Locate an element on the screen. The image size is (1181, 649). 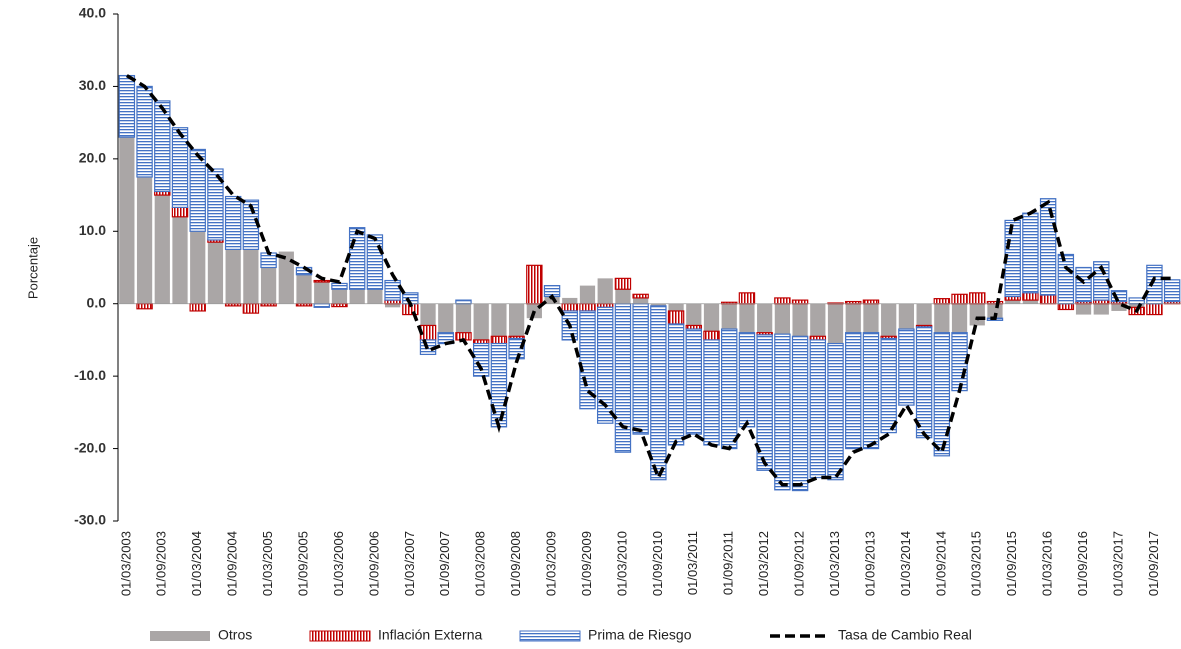
x-tick-label: 01/03/2006 is located at coordinates (338, 563).